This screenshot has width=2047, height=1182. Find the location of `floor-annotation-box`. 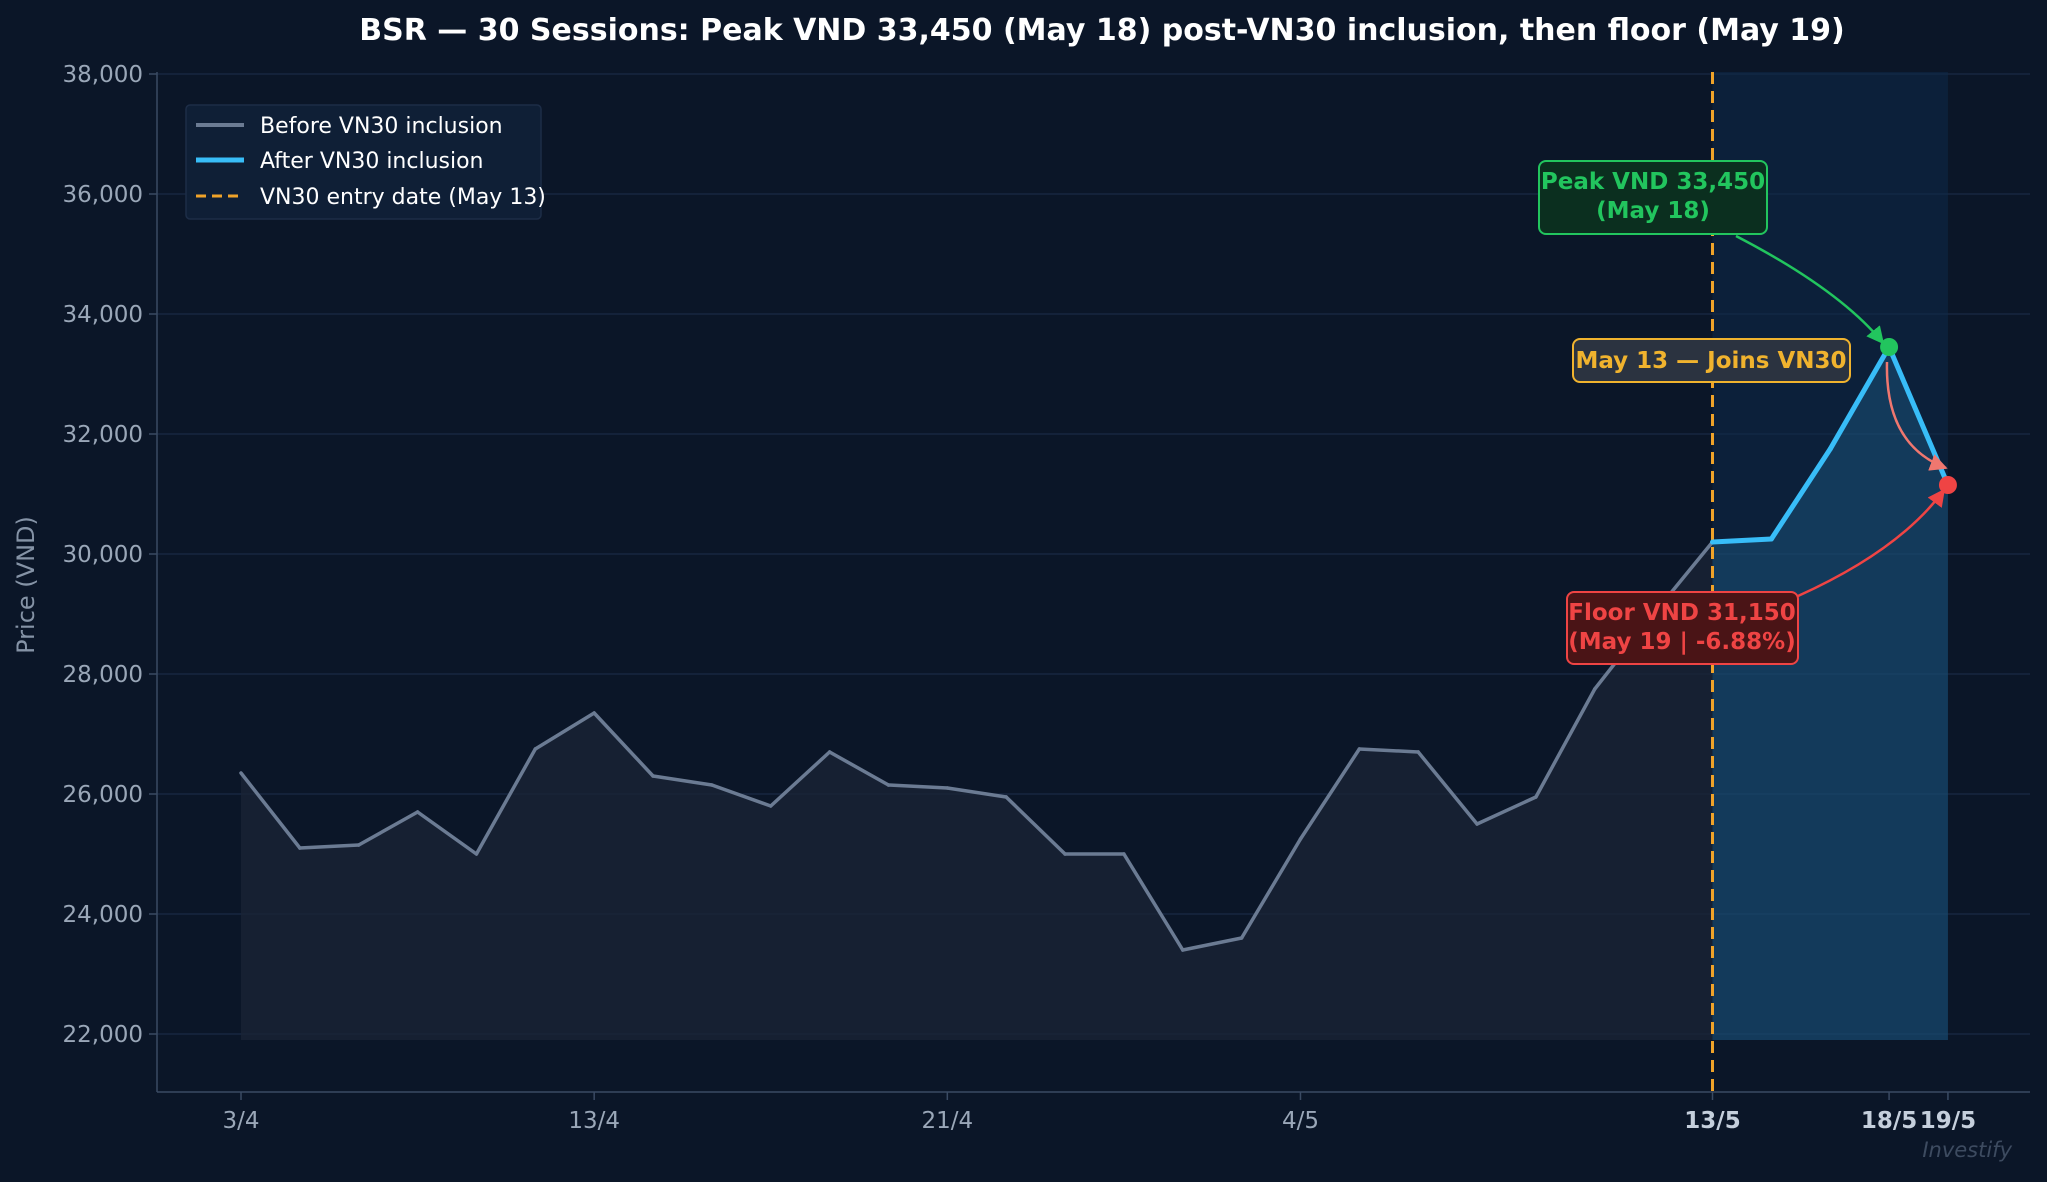

floor-annotation-box is located at coordinates (1682, 628).